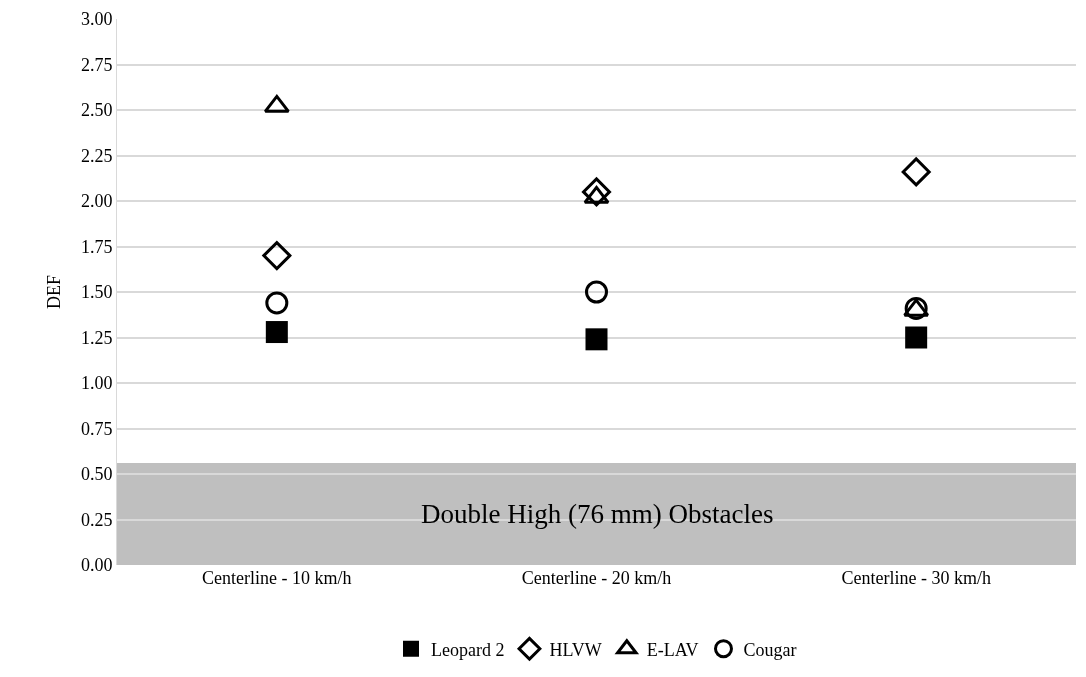 The height and width of the screenshot is (677, 1086). I want to click on legend-label: Cougar, so click(770, 649).